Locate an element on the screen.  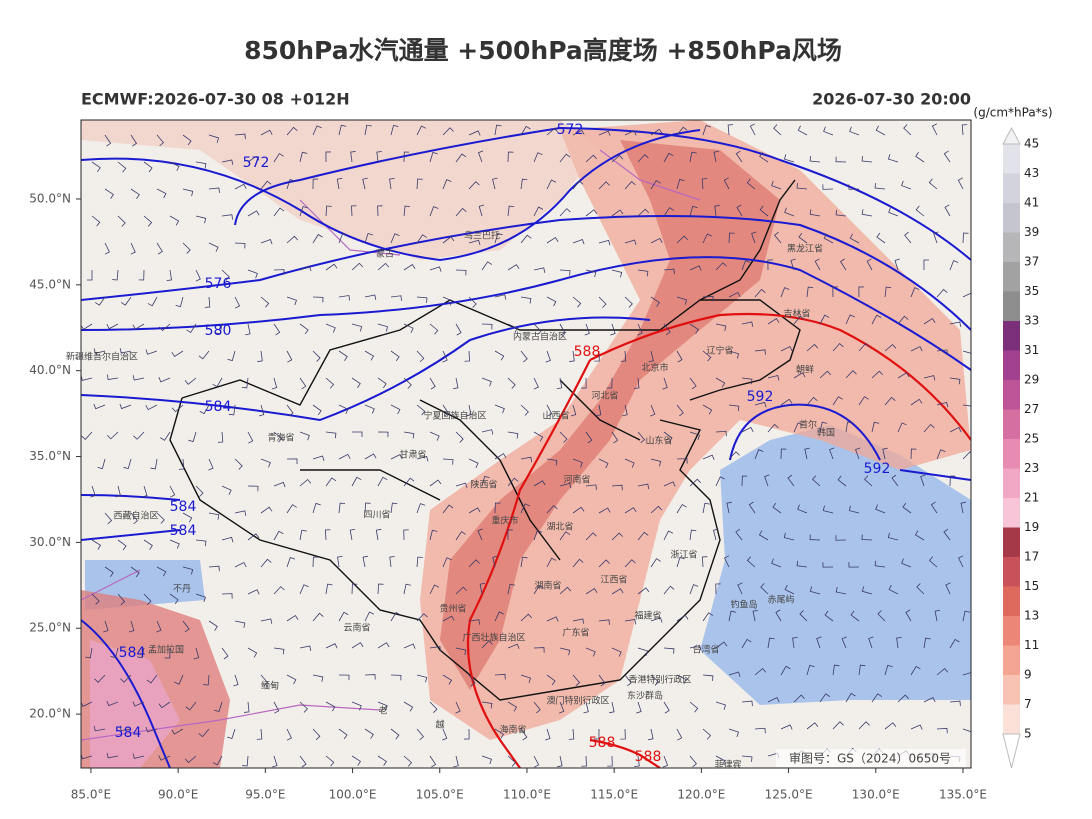
place-label: 孟加拉国 is located at coordinates (166, 650).